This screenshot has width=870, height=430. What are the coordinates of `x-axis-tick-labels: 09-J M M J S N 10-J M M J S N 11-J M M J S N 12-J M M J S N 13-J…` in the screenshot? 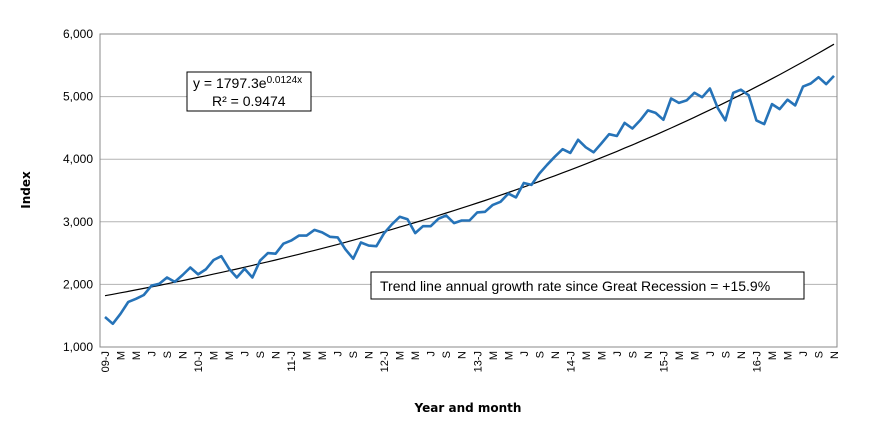 It's located at (470, 361).